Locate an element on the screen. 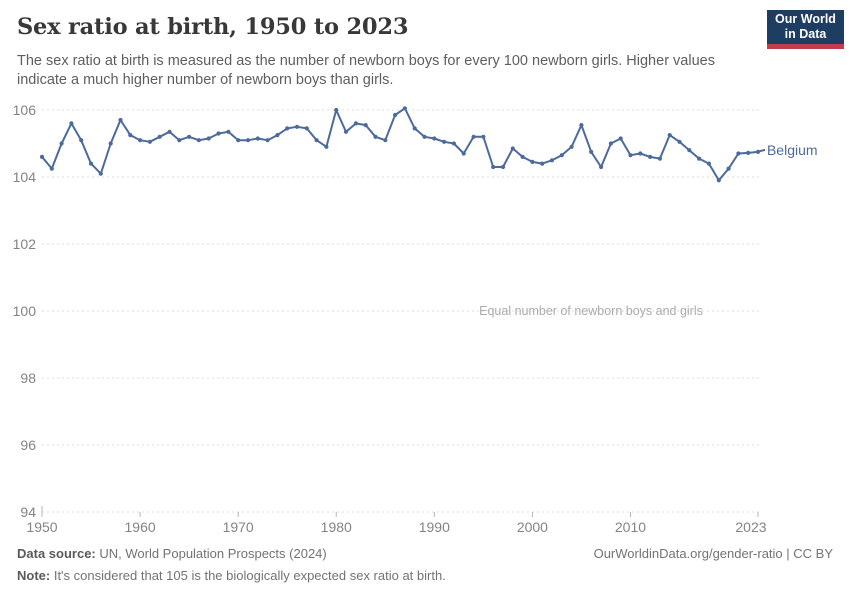  owid-logo: Our World in Data is located at coordinates (805, 29).